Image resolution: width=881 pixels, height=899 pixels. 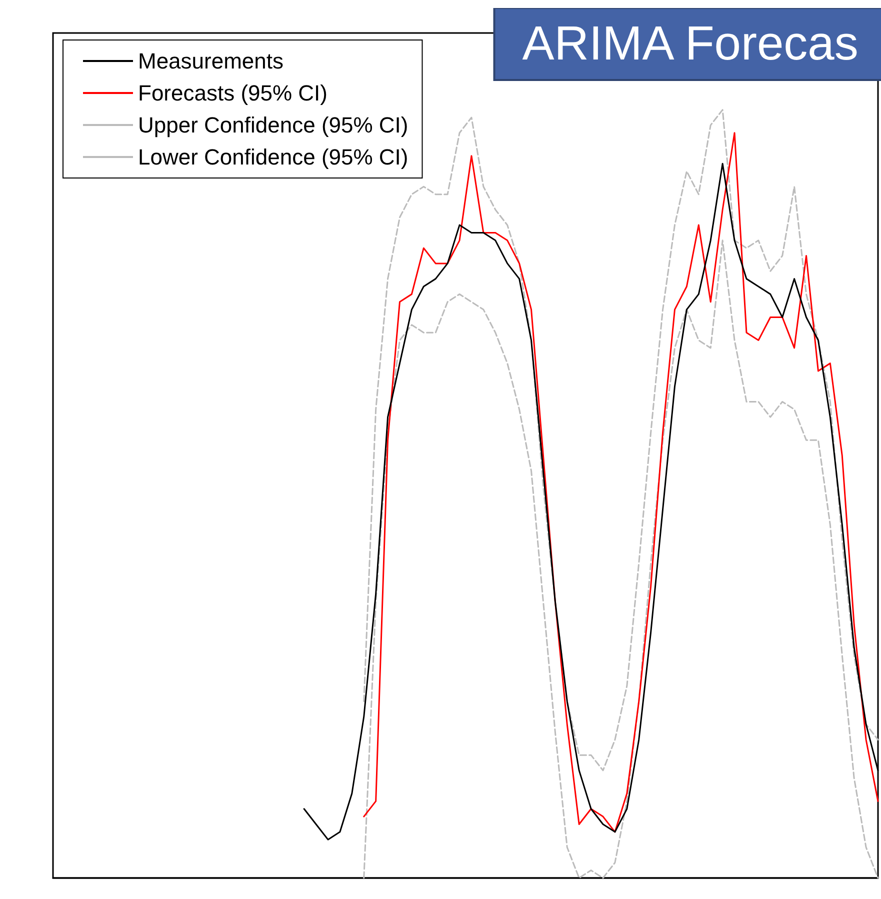 I want to click on legend-label: Upper Confidence (95% CI), so click(x=273, y=125).